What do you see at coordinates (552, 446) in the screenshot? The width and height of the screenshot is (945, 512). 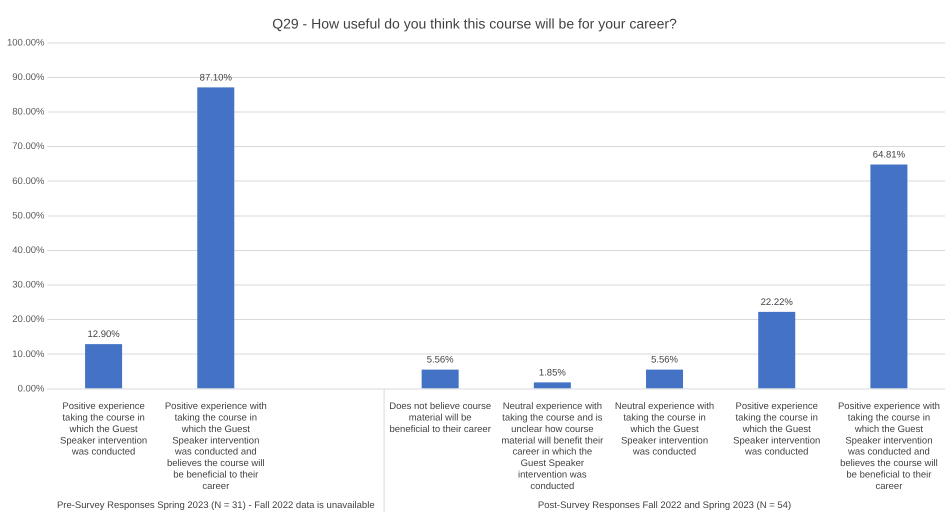 I see `x-tick-label: Neutral experience with taking the course and is unclear how course material will benefit their career in which the Guest Speaker intervention was conducted` at bounding box center [552, 446].